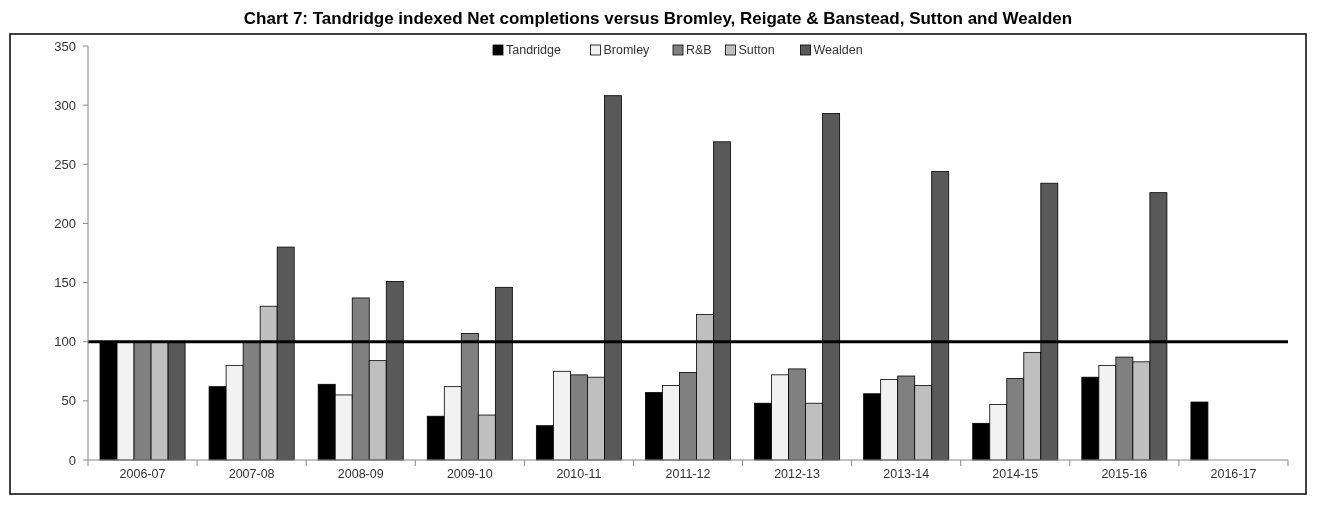 Image resolution: width=1317 pixels, height=505 pixels. What do you see at coordinates (533, 50) in the screenshot?
I see `legend-label: Tandridge` at bounding box center [533, 50].